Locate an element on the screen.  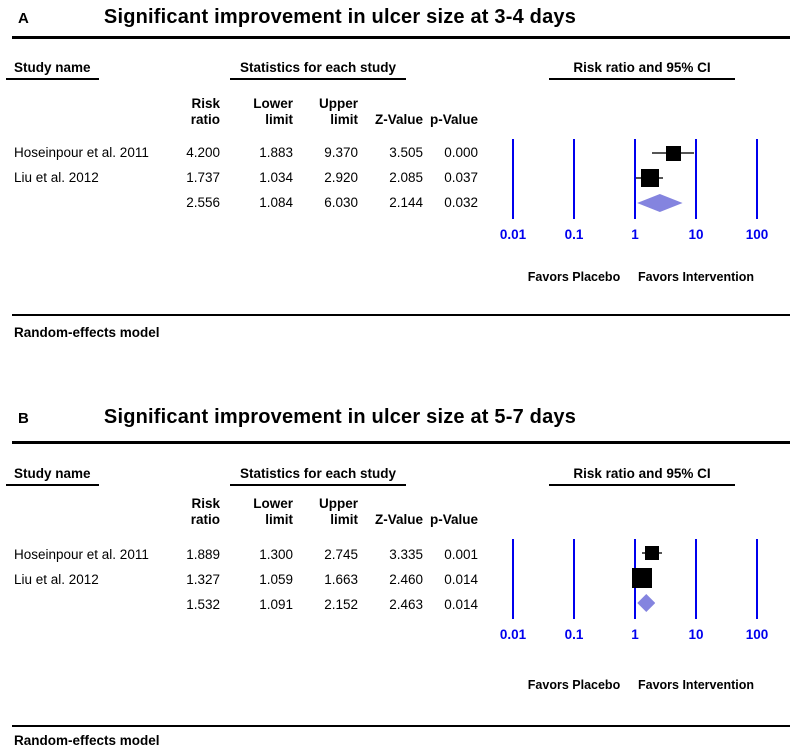
upper-limit-value: 2.745 is located at coordinates (341, 554).